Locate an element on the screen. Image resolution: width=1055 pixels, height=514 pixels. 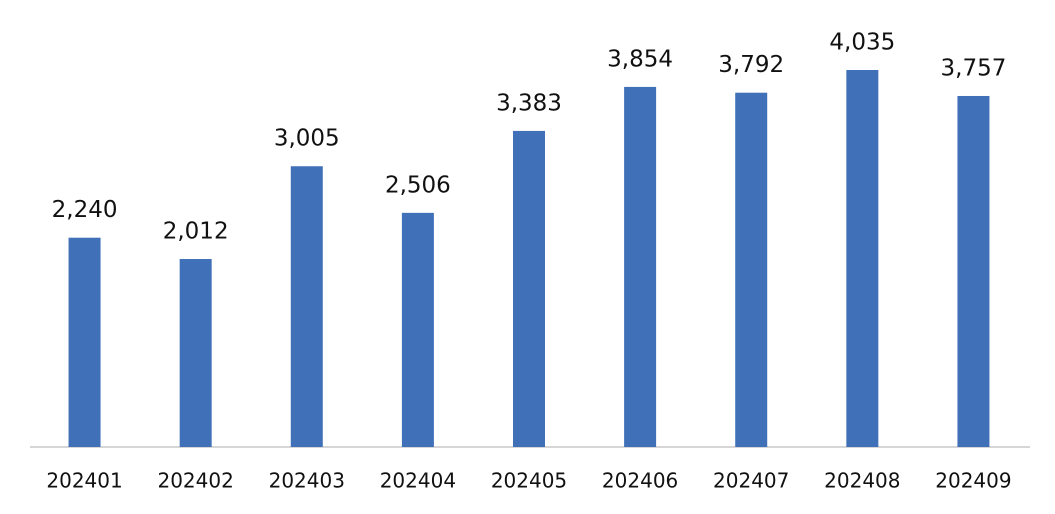
value-label: 3,757 is located at coordinates (974, 68).